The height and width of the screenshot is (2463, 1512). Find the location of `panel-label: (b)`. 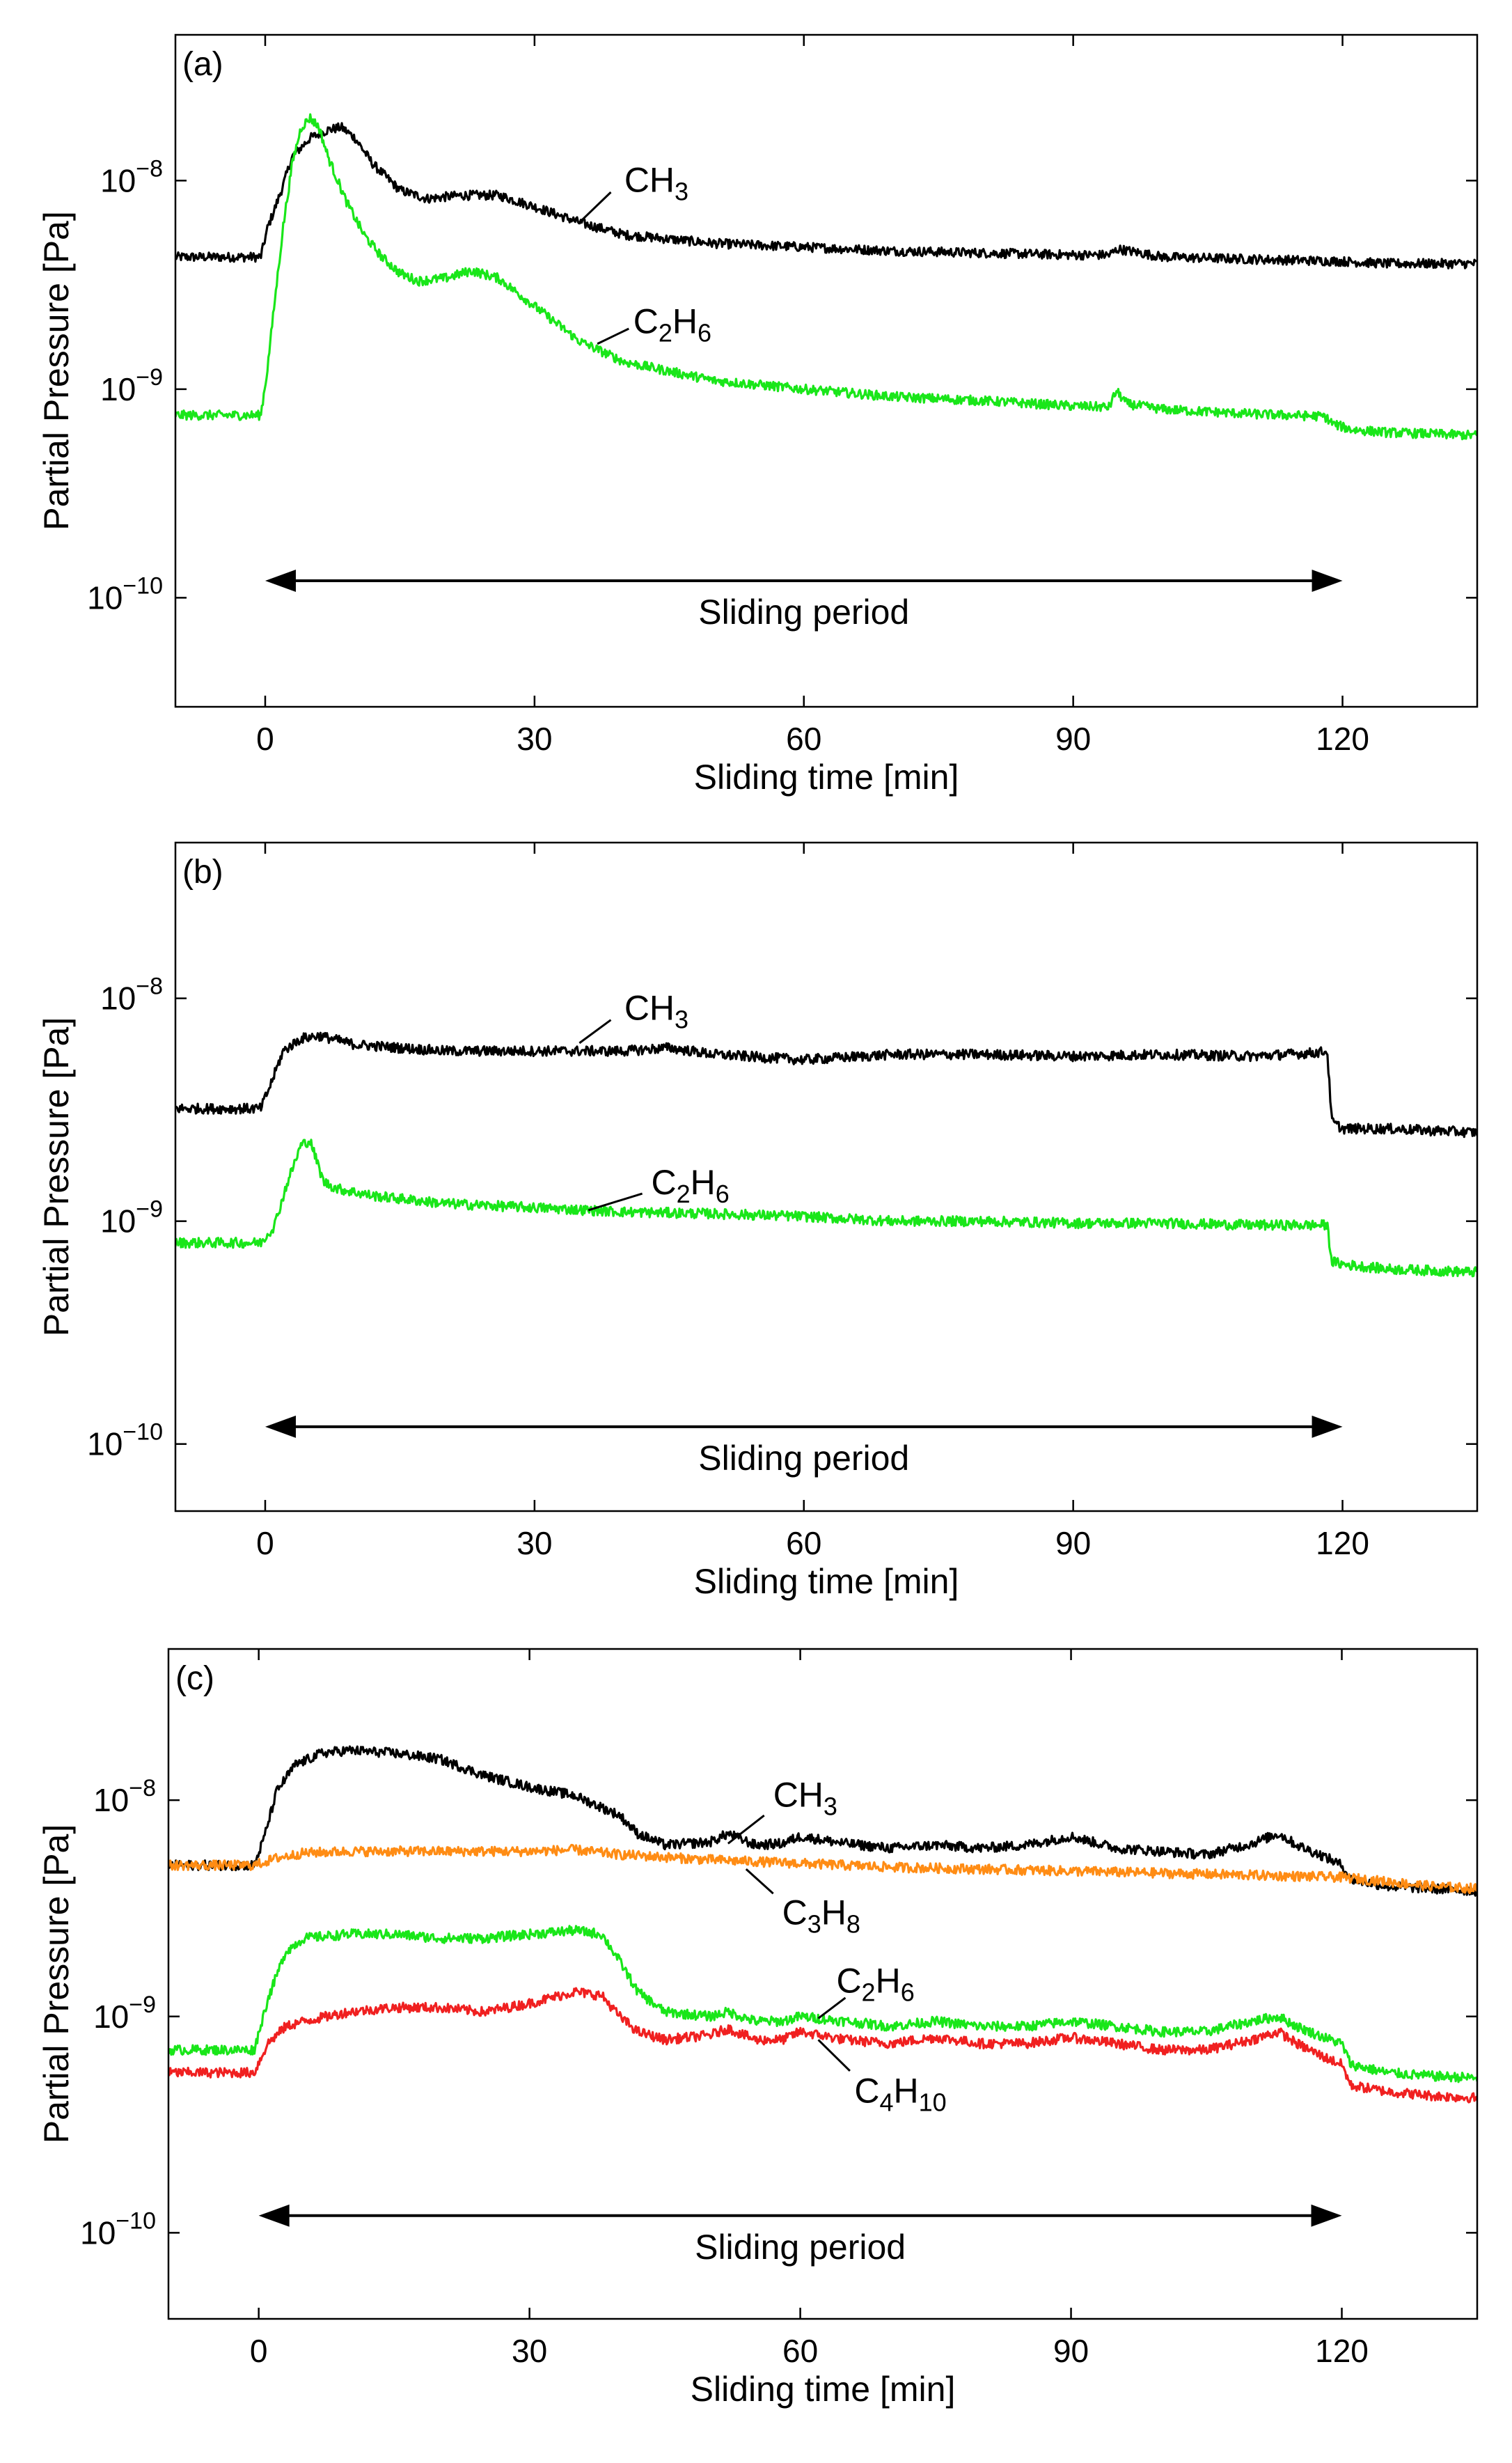

panel-label: (b) is located at coordinates (203, 872).